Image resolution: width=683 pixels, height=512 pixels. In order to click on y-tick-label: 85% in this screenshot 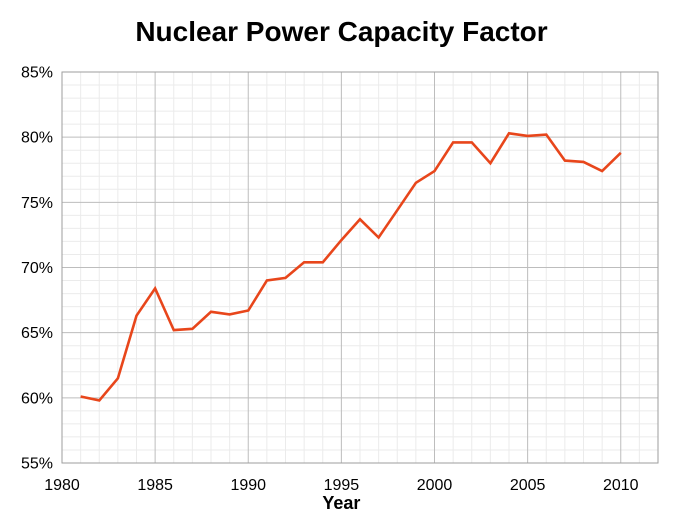, I will do `click(37, 73)`.